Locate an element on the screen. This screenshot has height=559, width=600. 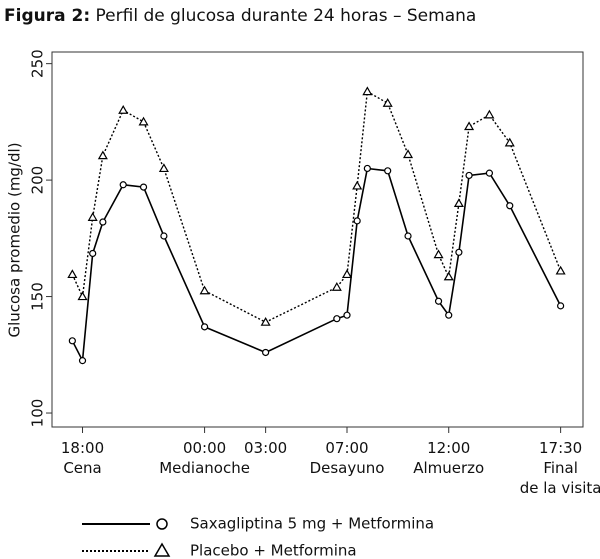
x-tick-label: 00:00 is located at coordinates (204, 448).